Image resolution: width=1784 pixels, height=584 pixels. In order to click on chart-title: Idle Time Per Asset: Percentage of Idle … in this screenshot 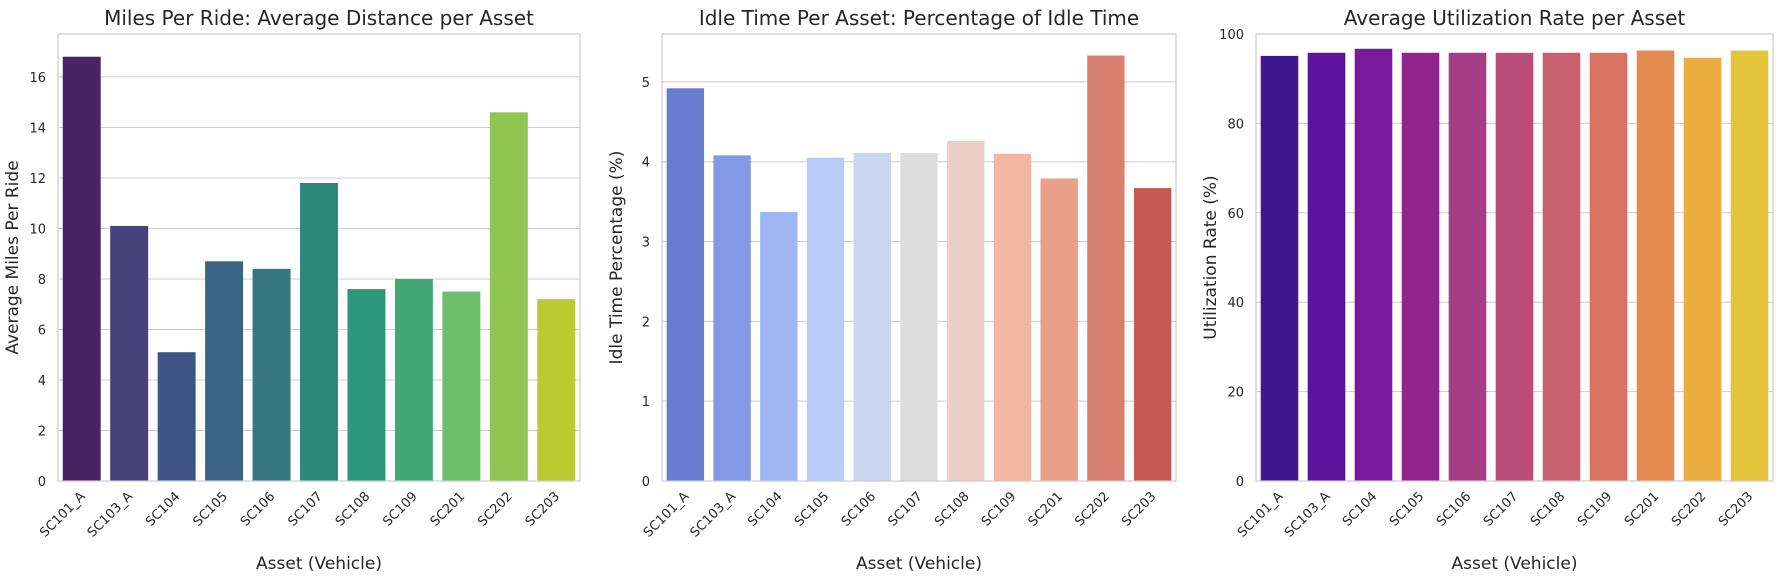, I will do `click(919, 18)`.